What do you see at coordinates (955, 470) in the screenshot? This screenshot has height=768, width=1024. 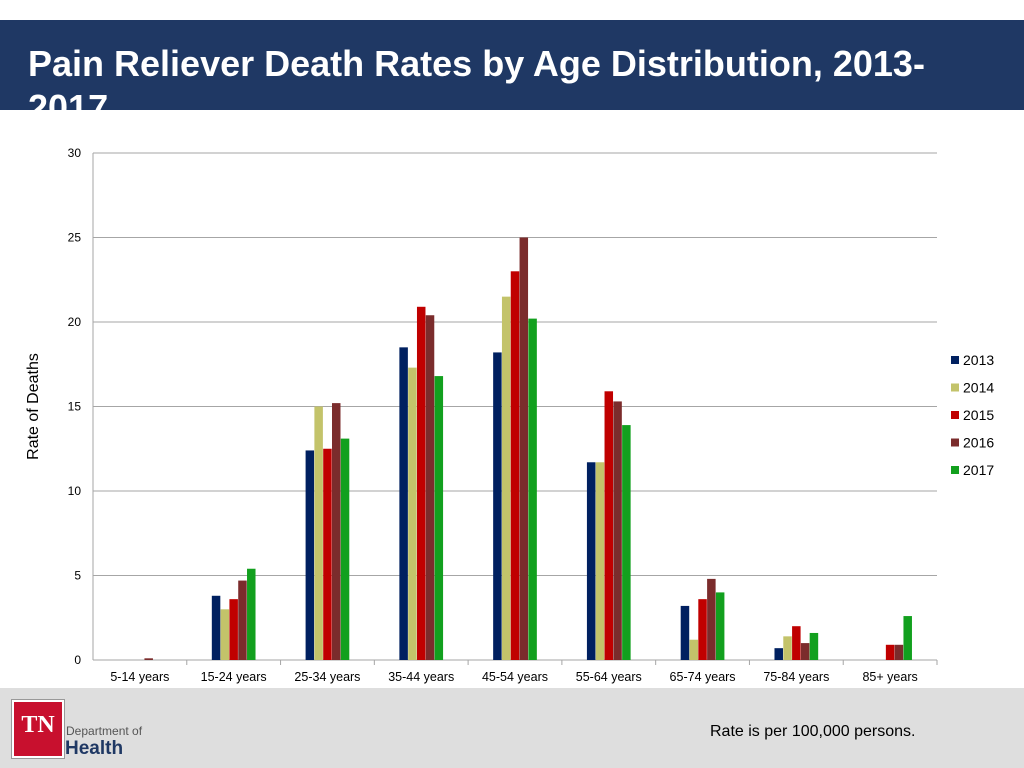 I see `legend-swatch-2017` at bounding box center [955, 470].